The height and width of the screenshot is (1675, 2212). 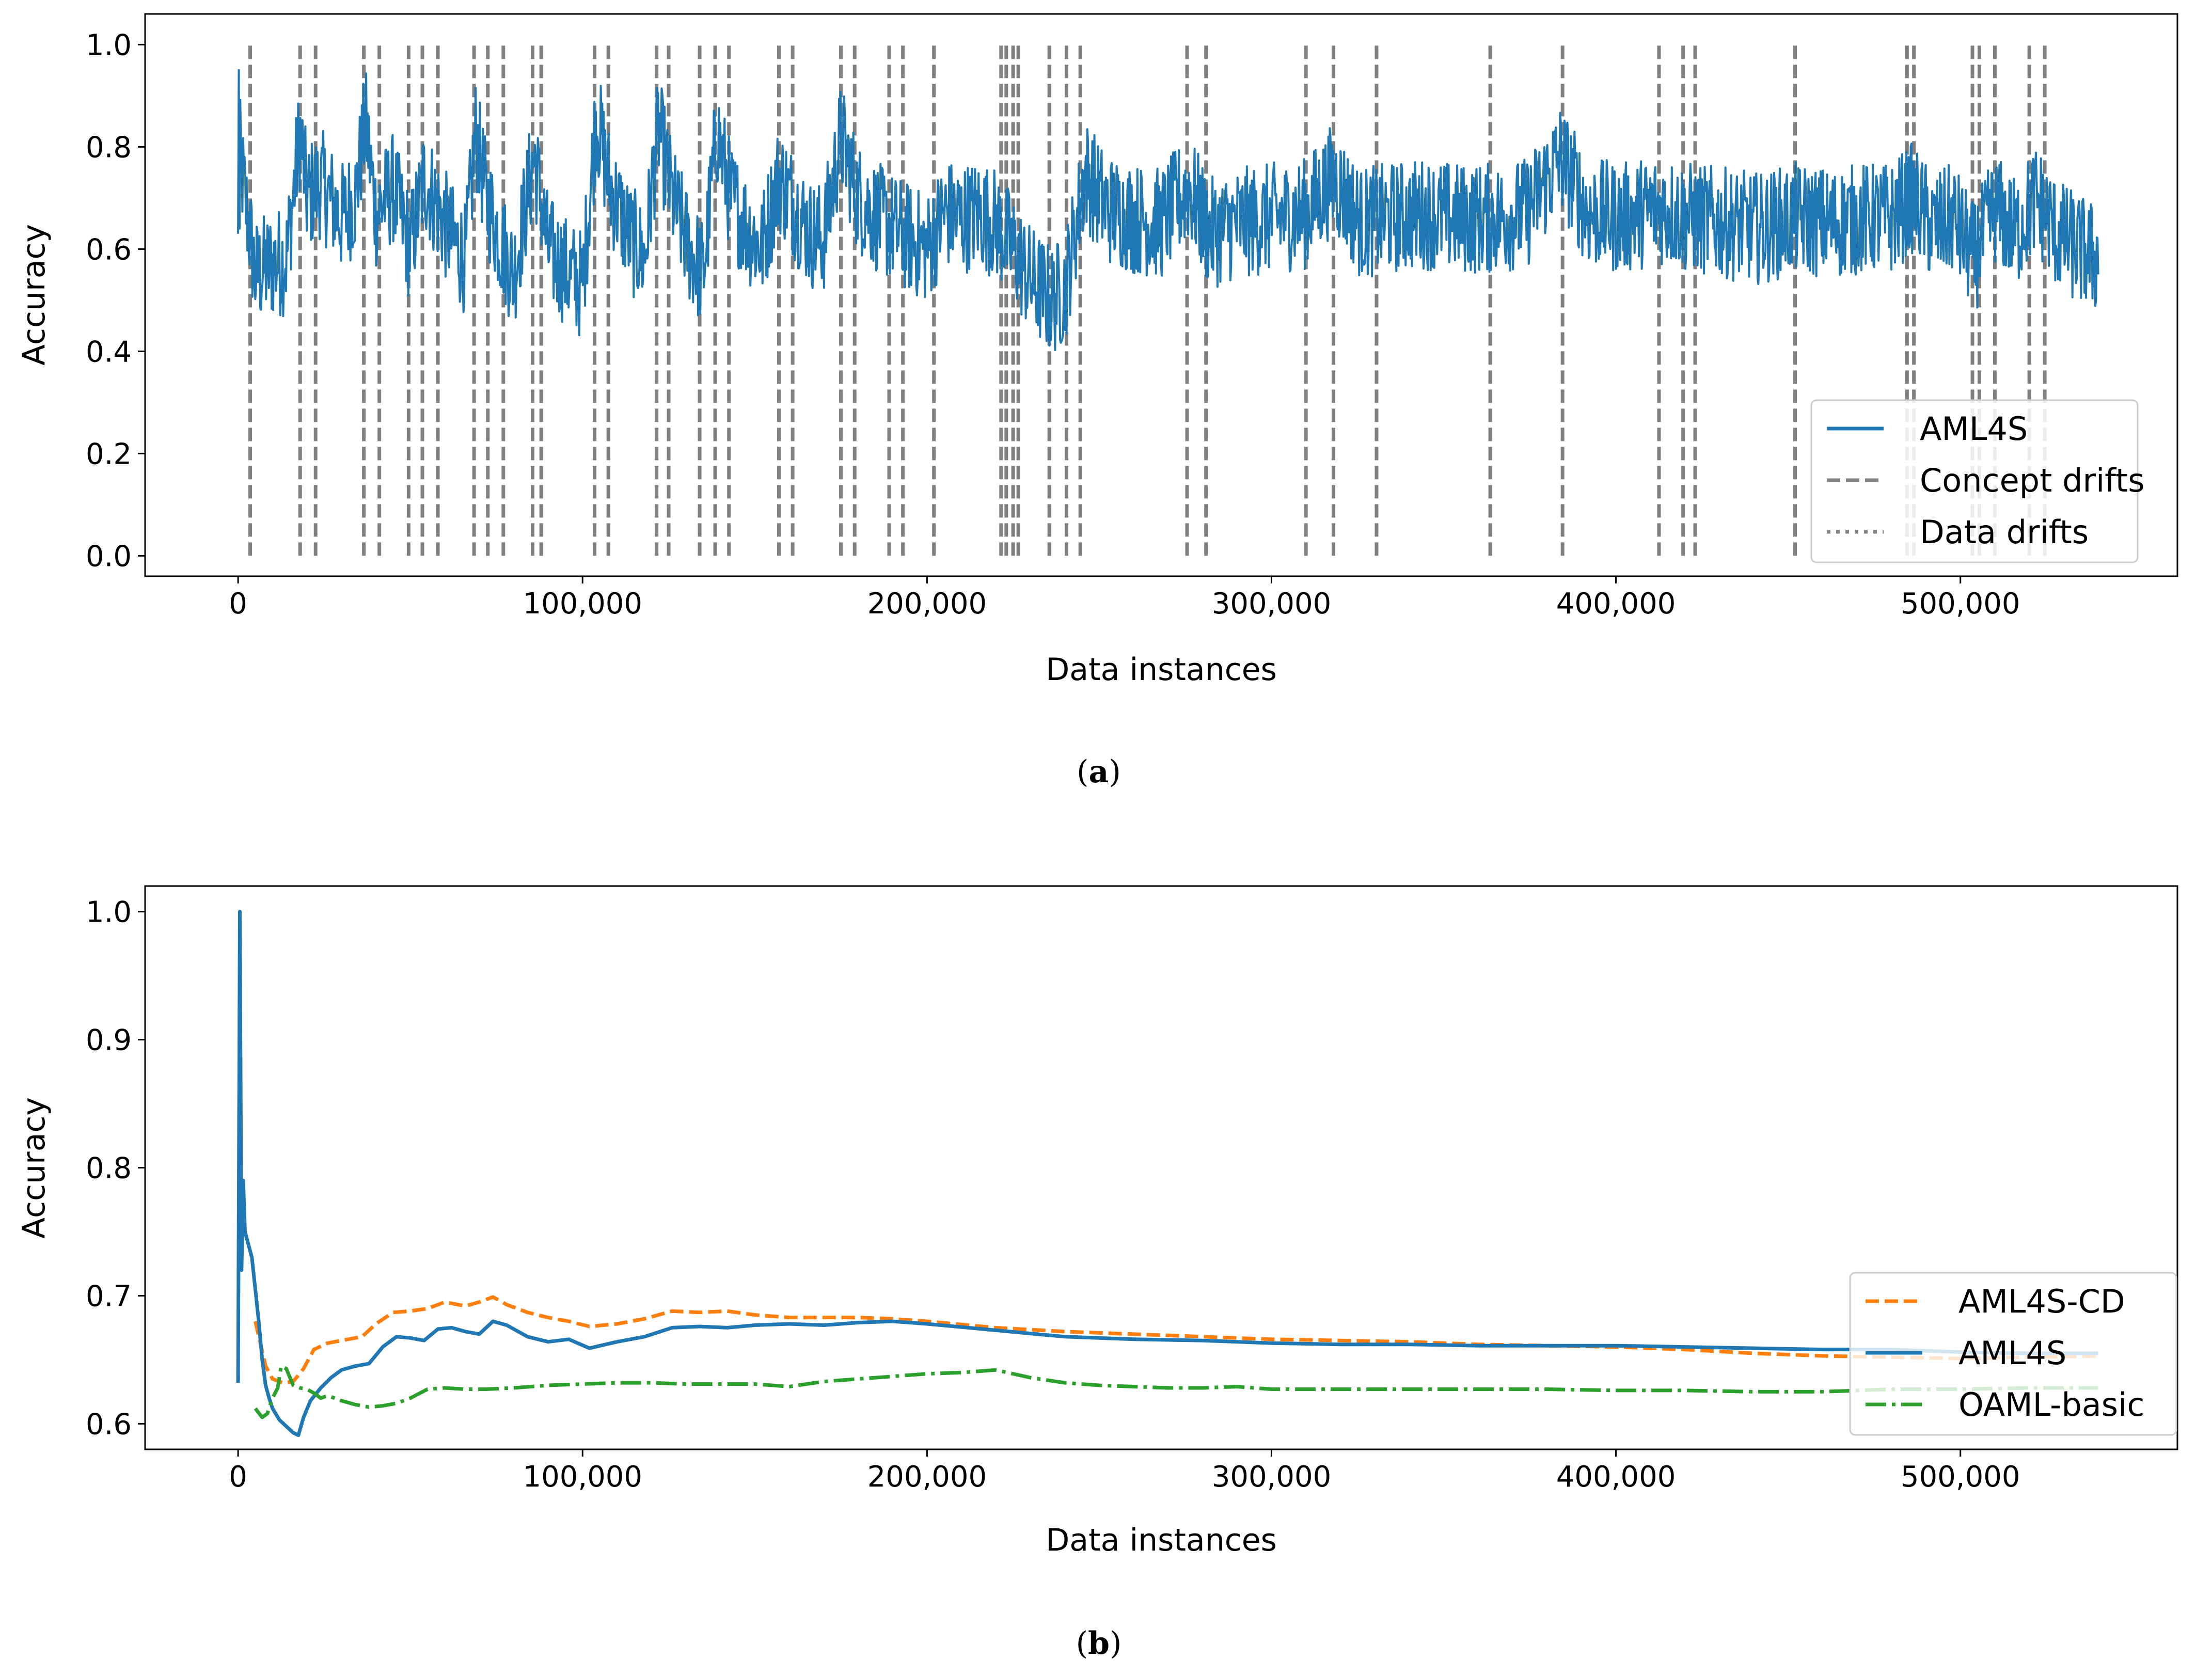 What do you see at coordinates (109, 556) in the screenshot?
I see `y-tick-label: 0.0` at bounding box center [109, 556].